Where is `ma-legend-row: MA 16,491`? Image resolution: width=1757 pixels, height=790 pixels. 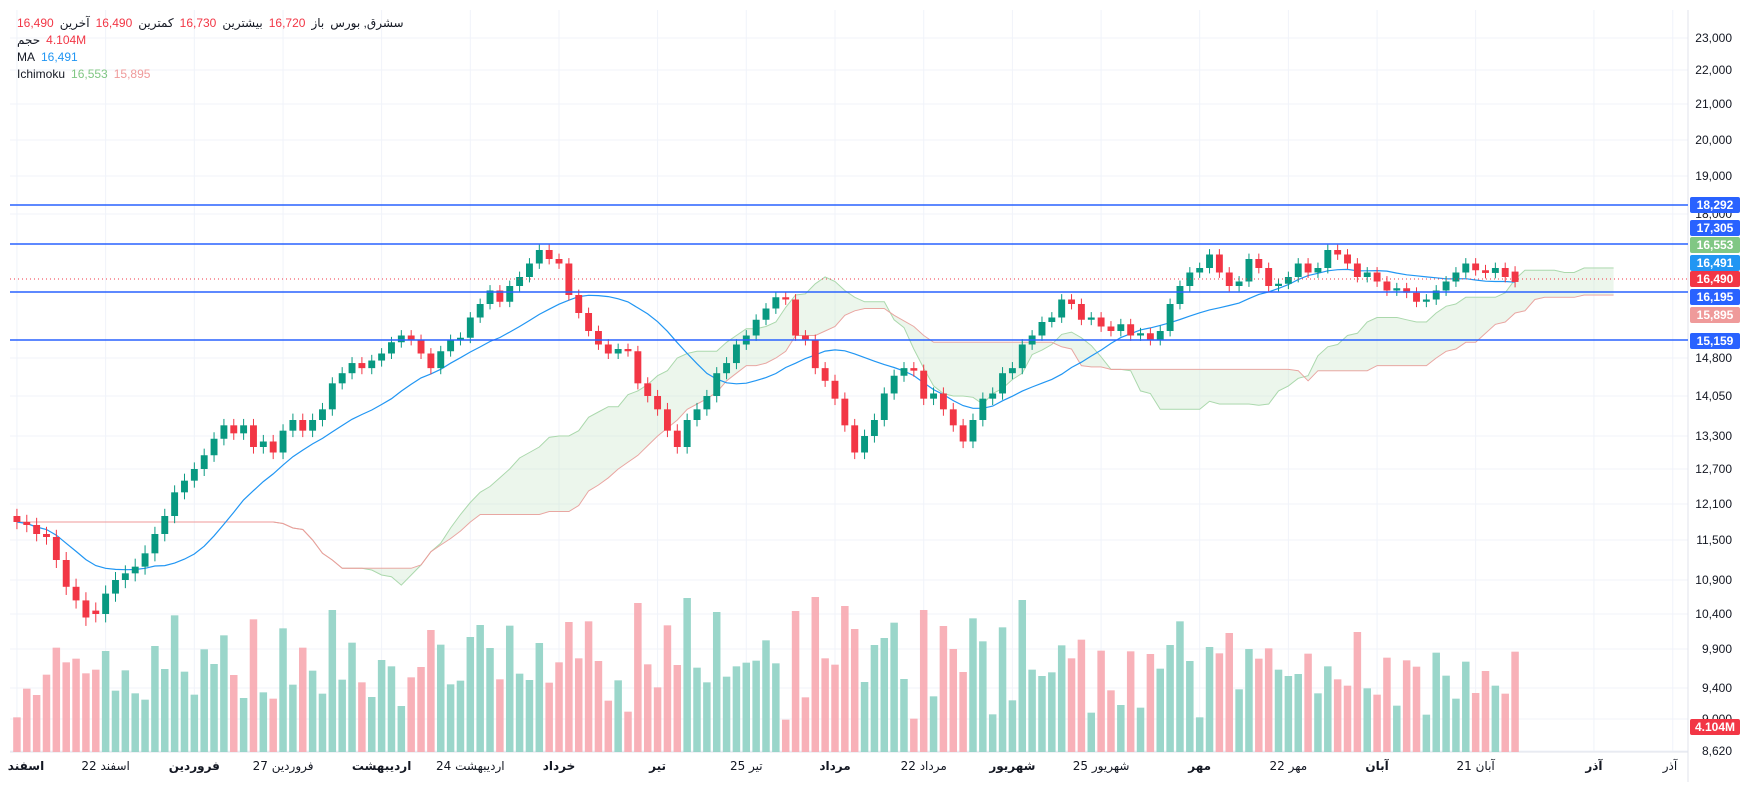 ma-legend-row: MA 16,491 is located at coordinates (210, 57).